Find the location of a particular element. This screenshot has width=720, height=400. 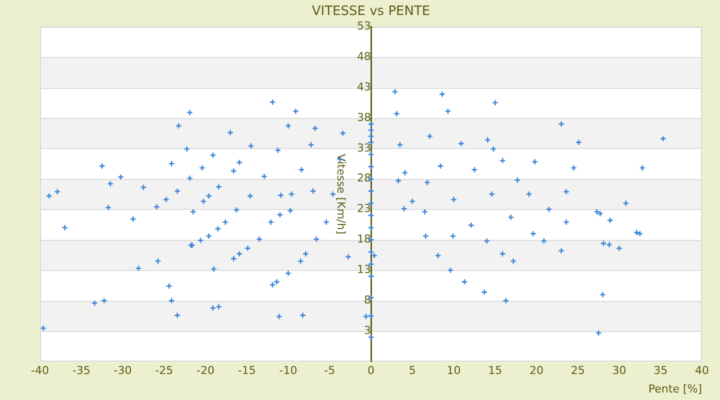

y-tick-label: 23 is located at coordinates (364, 209).